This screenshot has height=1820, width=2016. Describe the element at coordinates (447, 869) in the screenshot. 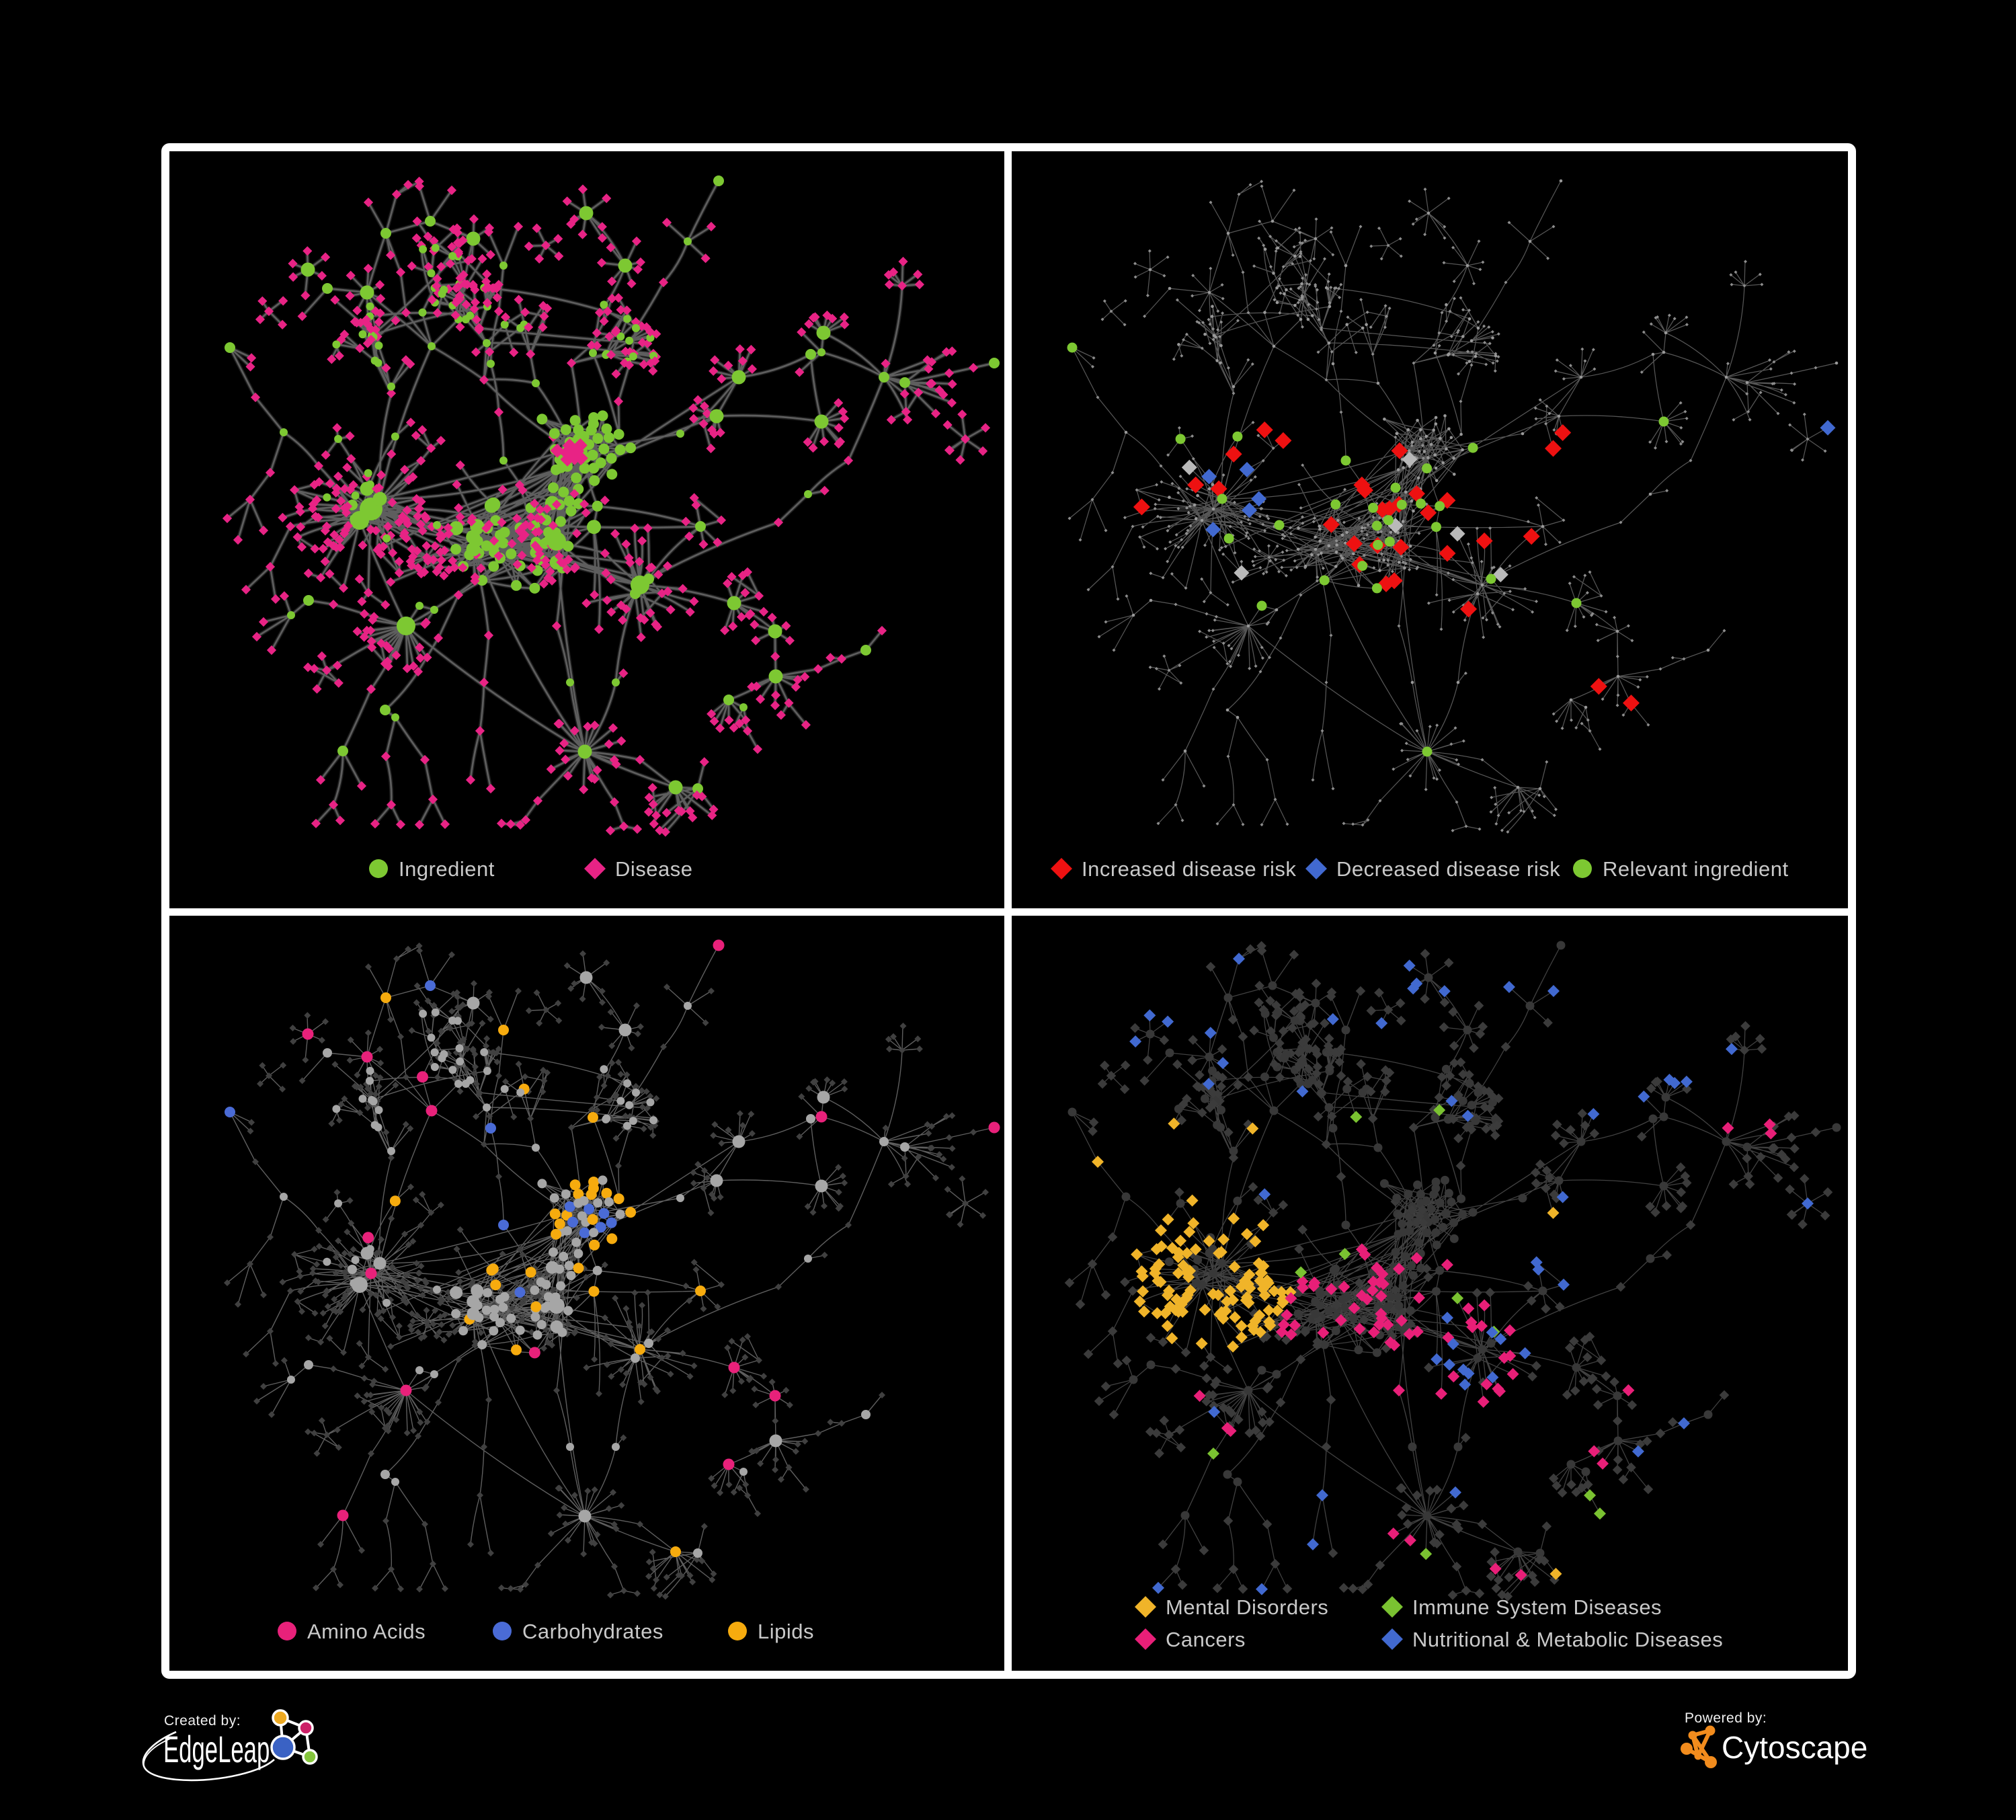

I see `svg-text: Ingredient` at that location.